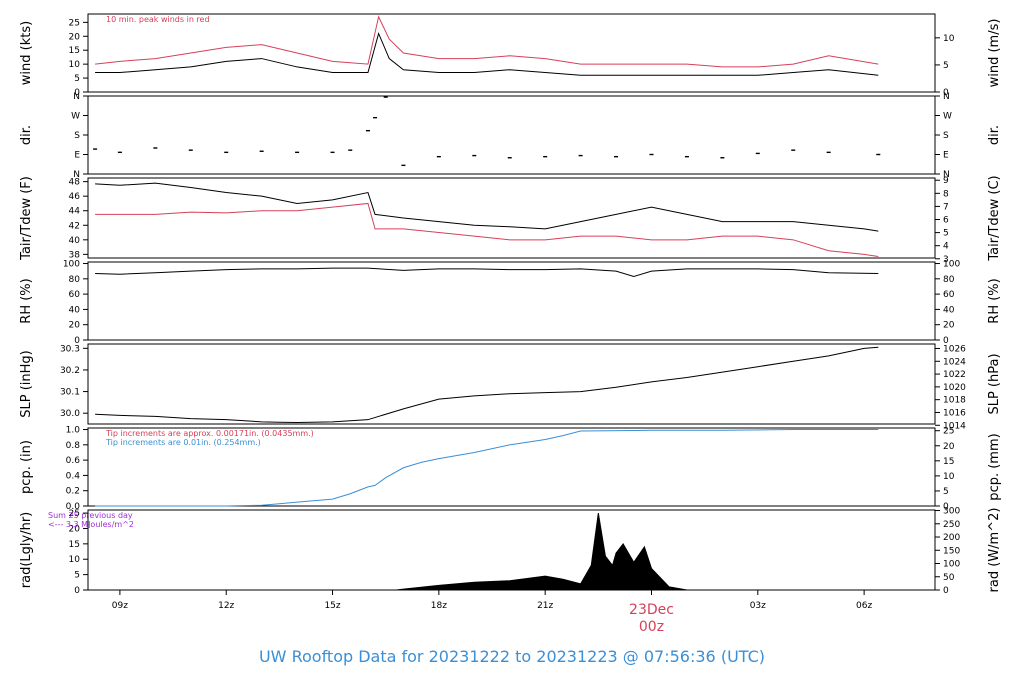 The width and height of the screenshot is (1024, 700). Describe the element at coordinates (75, 212) in the screenshot. I see `left-tick-label: 44` at that location.